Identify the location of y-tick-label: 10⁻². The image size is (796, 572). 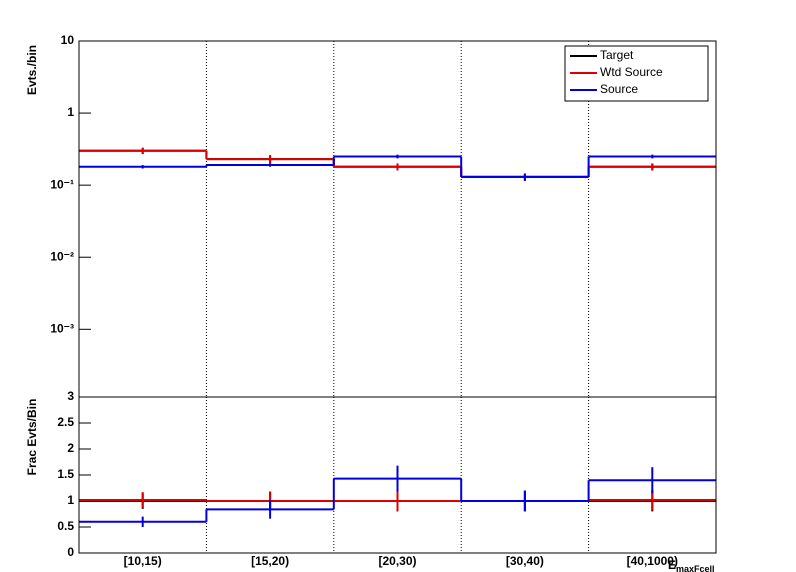
(62, 256).